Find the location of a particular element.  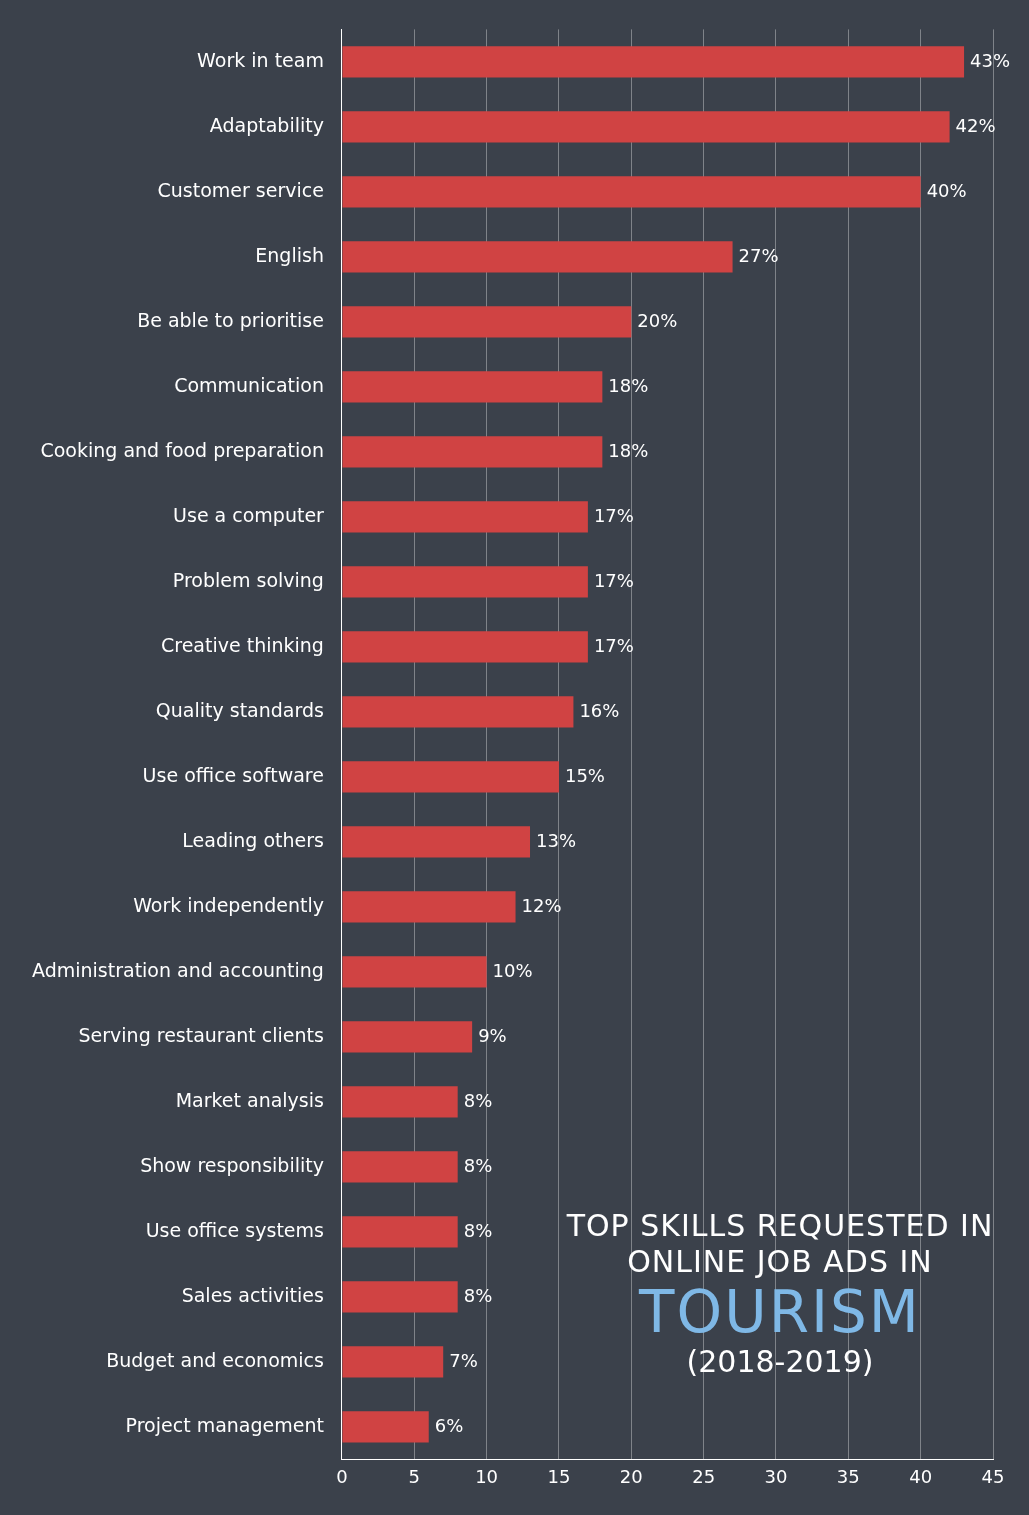

data-label: 15% is located at coordinates (584, 775).